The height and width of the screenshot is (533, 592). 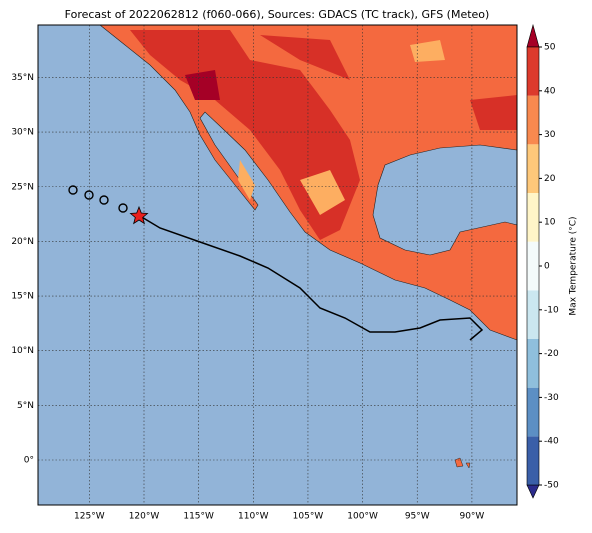 I want to click on colorbar-tick-label: 40, so click(x=550, y=91).